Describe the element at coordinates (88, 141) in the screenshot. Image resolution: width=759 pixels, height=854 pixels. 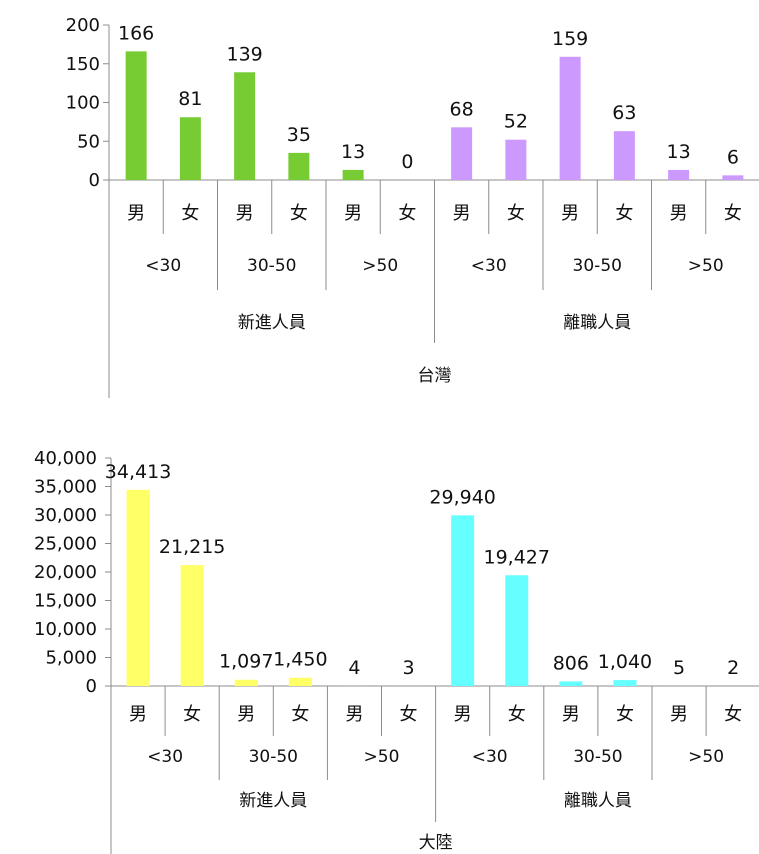
I see `y-tick-label: 50` at that location.